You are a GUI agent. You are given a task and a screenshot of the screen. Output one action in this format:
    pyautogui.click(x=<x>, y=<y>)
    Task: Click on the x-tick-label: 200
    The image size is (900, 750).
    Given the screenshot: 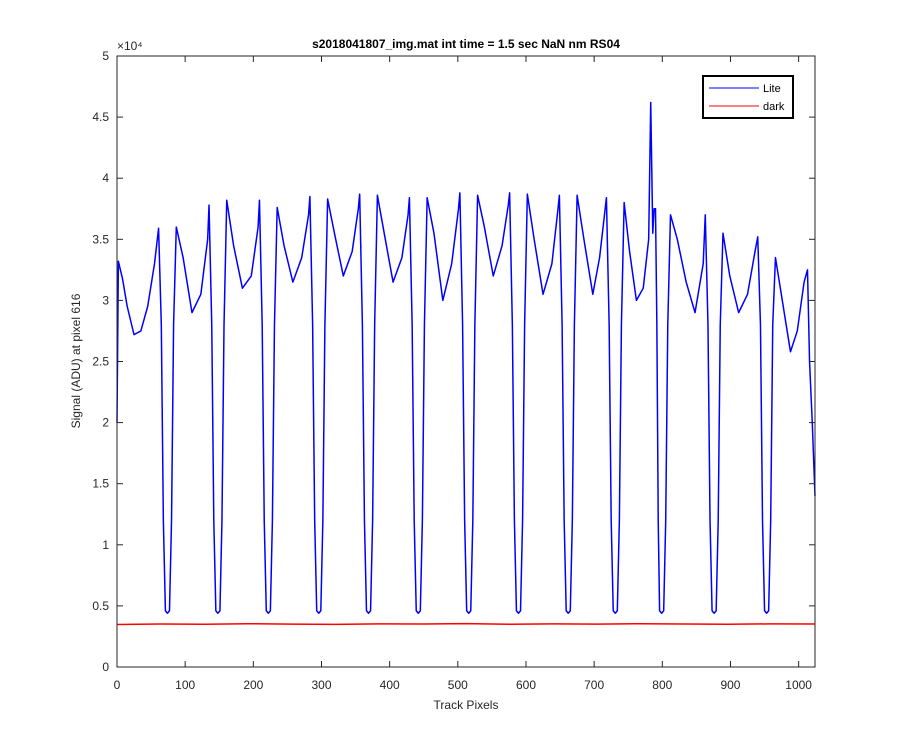 What is the action you would take?
    pyautogui.click(x=253, y=685)
    